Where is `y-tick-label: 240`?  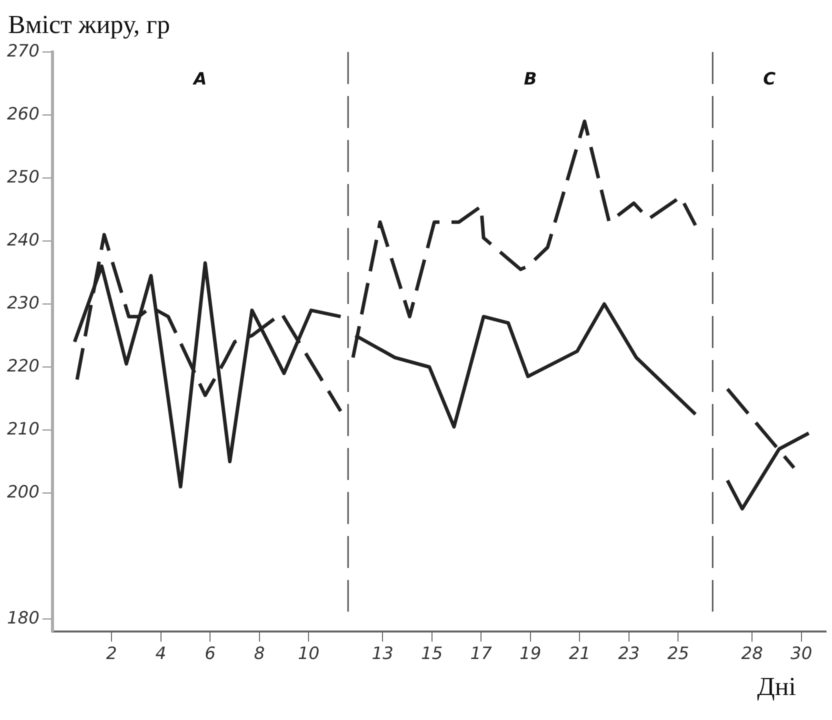 y-tick-label: 240 is located at coordinates (23, 240).